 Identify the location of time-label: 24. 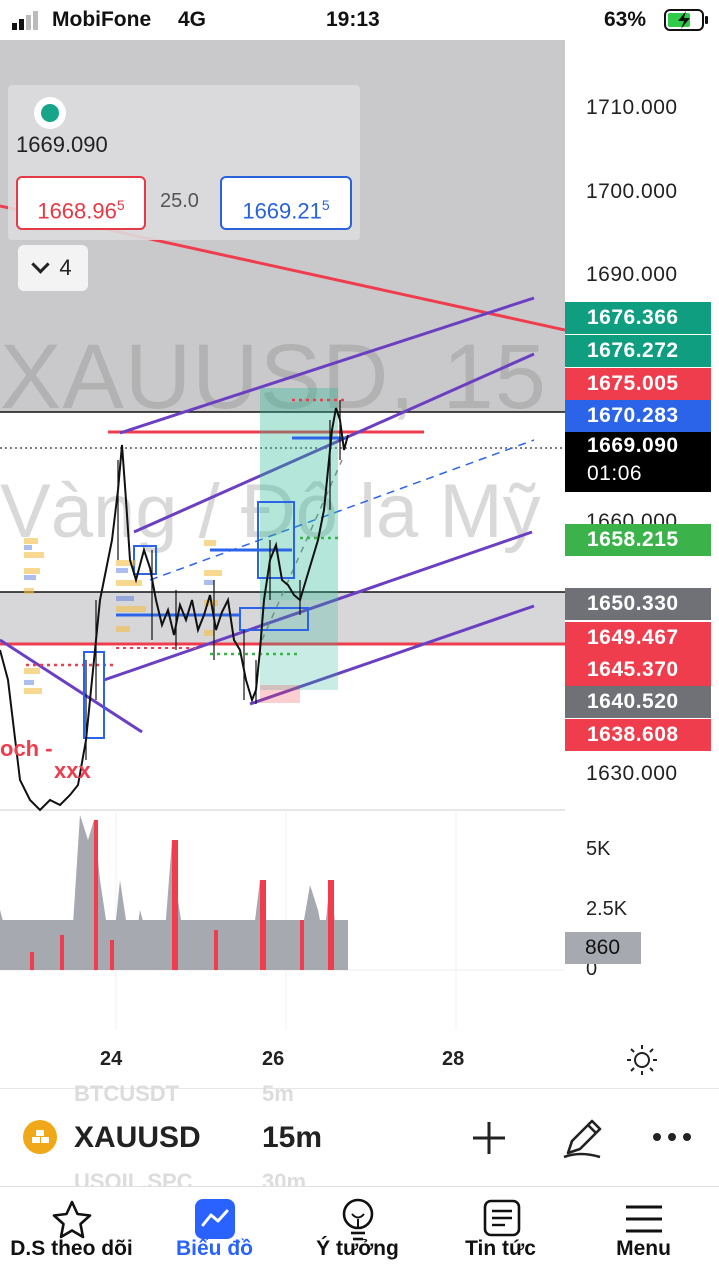
(111, 1059).